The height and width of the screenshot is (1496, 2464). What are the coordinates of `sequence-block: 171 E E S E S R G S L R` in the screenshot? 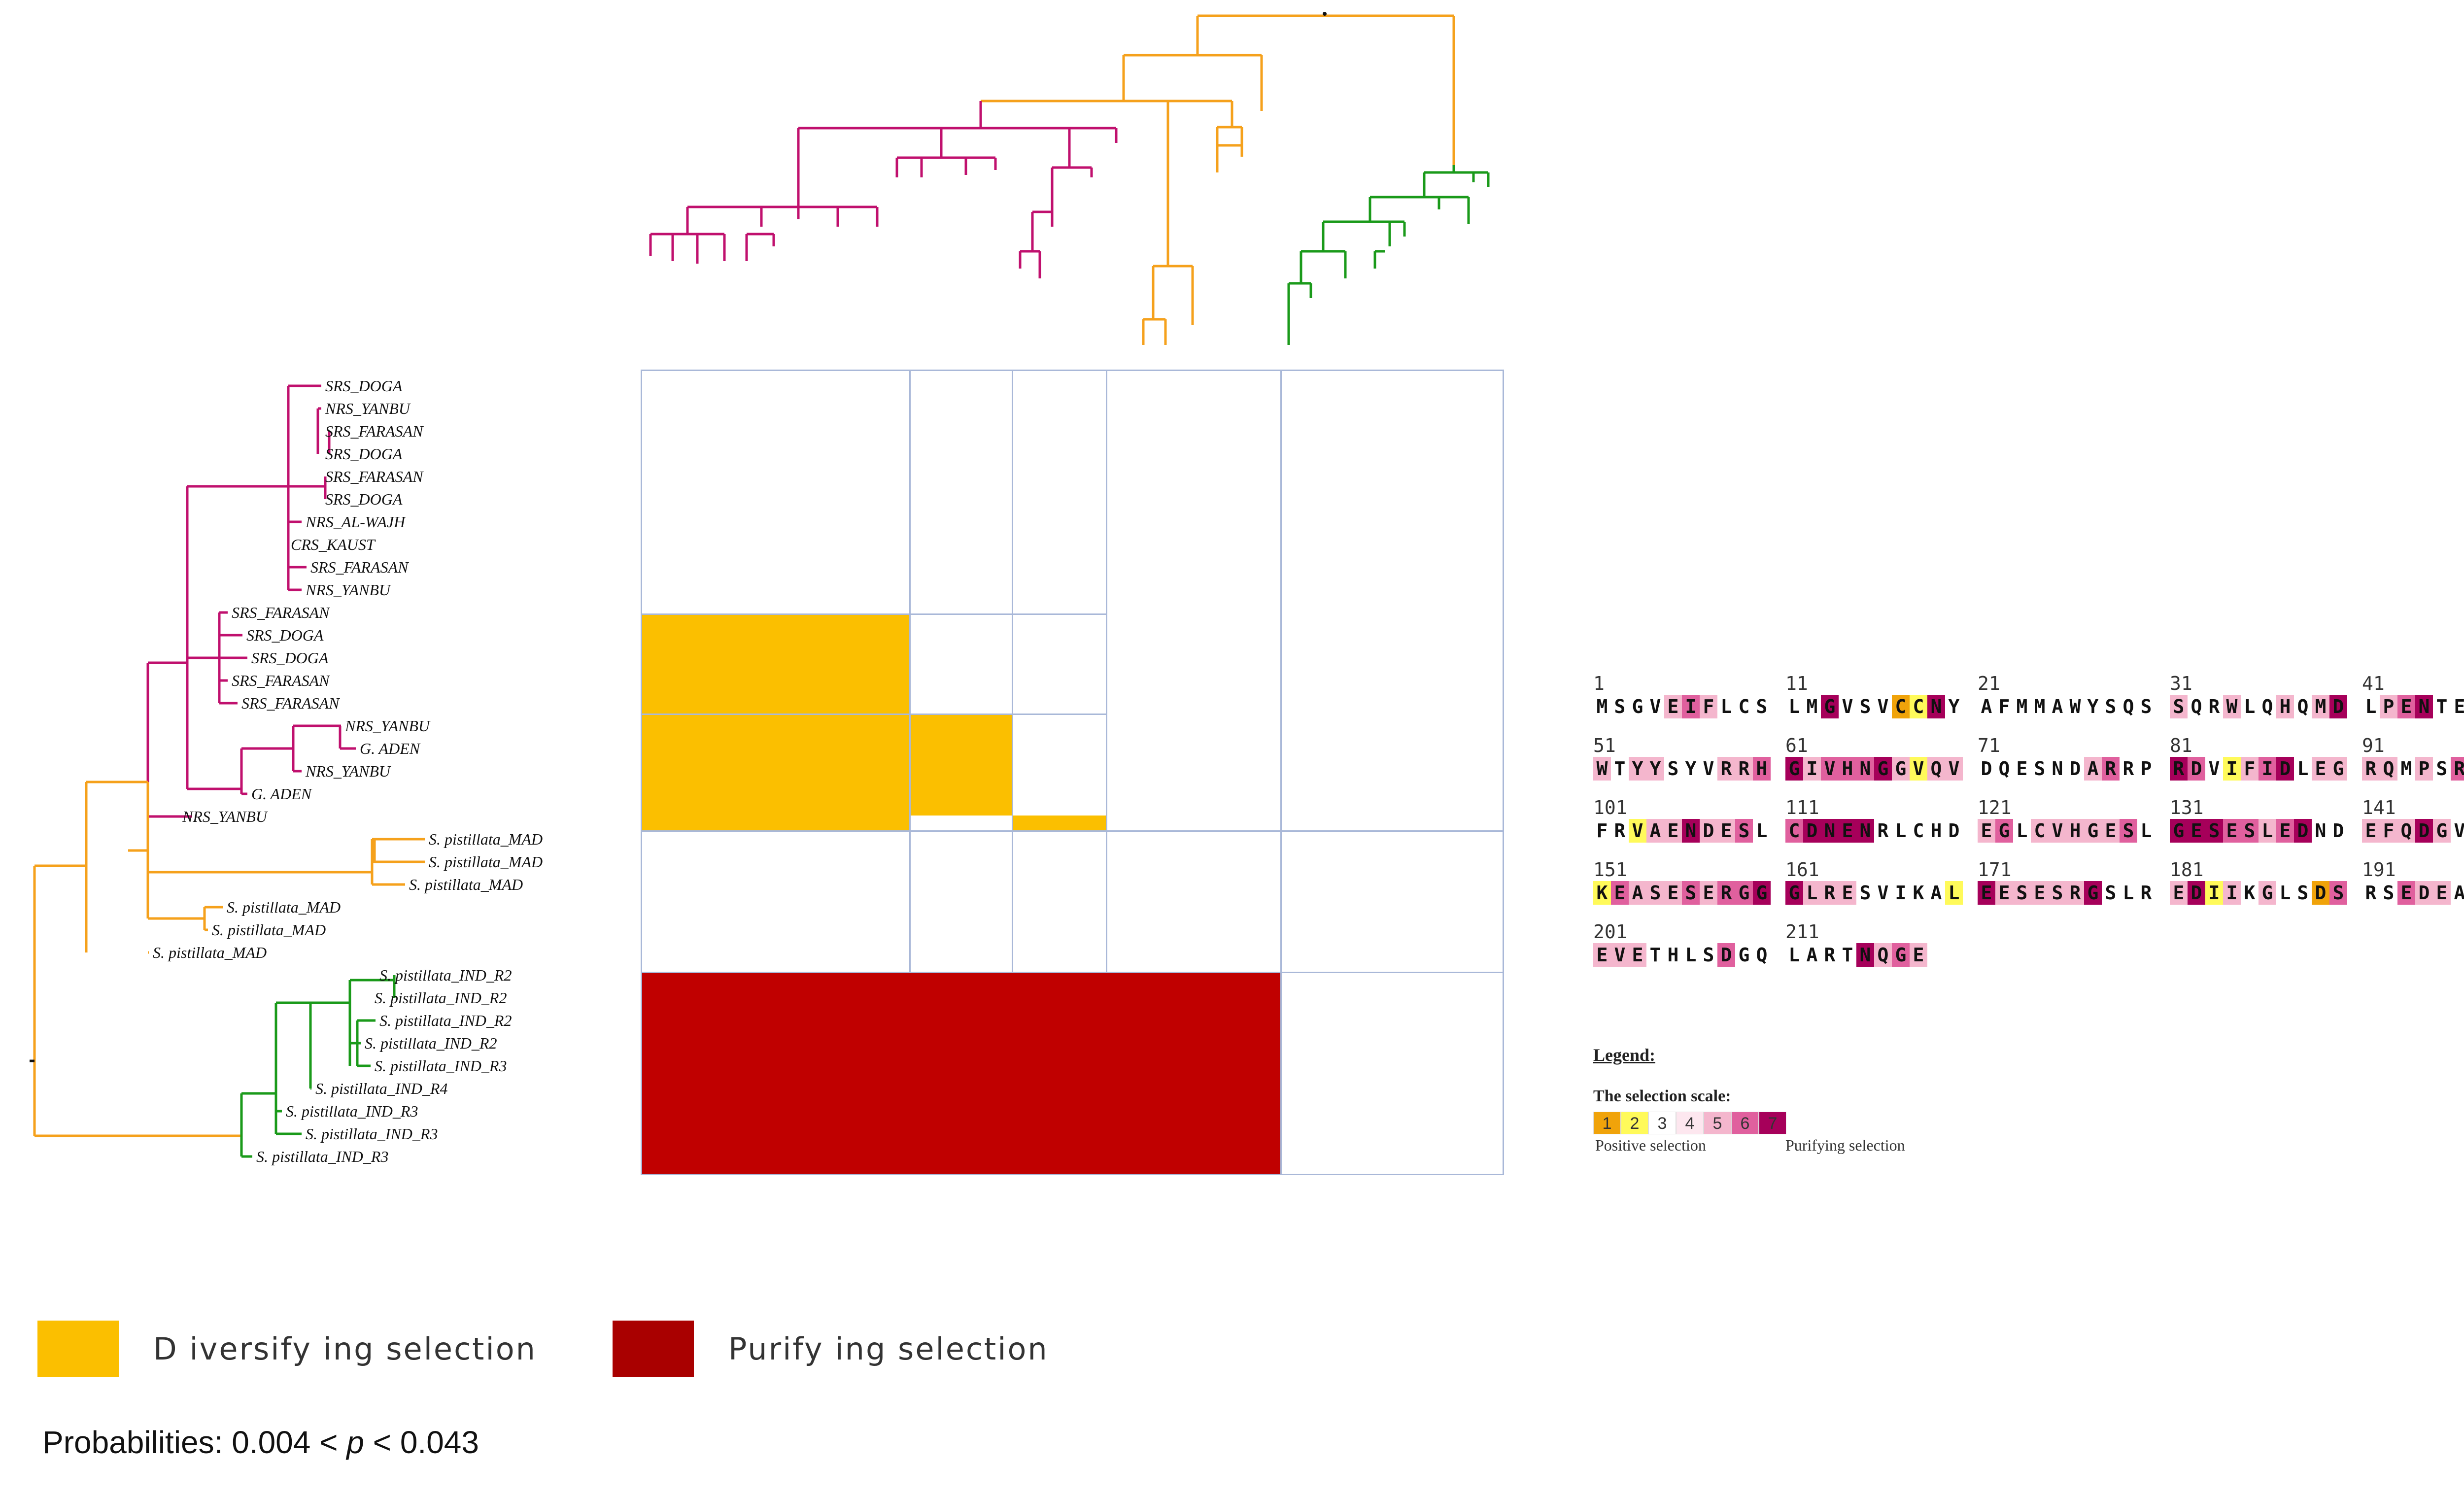 It's located at (2066, 881).